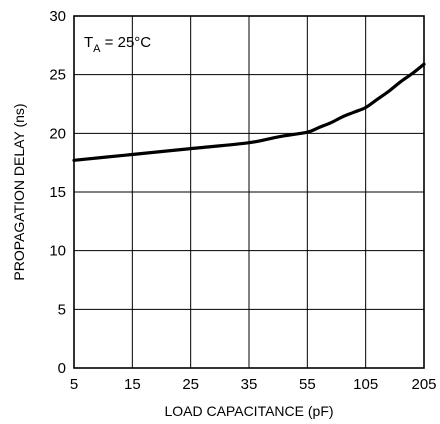 This screenshot has height=424, width=440. Describe the element at coordinates (126, 42) in the screenshot. I see `annotation-rest: = 25°C` at that location.